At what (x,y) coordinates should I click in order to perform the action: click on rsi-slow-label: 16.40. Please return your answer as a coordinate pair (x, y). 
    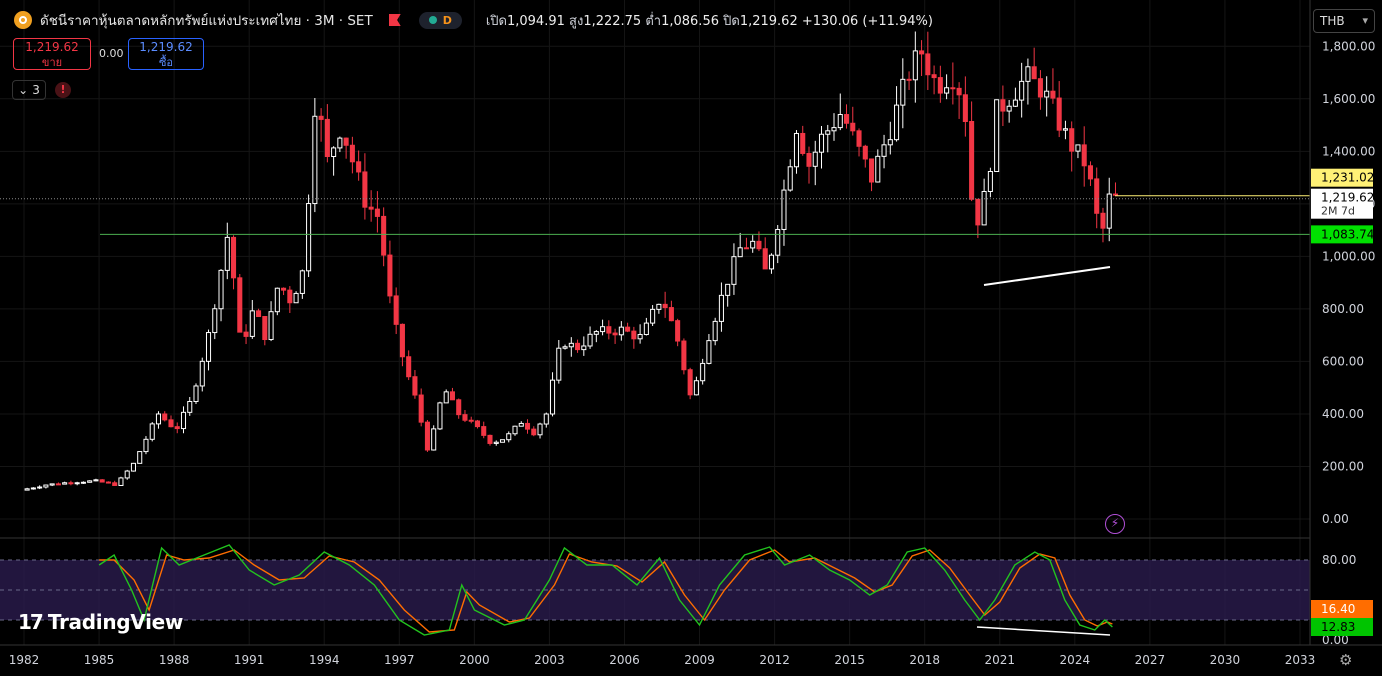
    Looking at the image, I should click on (1338, 609).